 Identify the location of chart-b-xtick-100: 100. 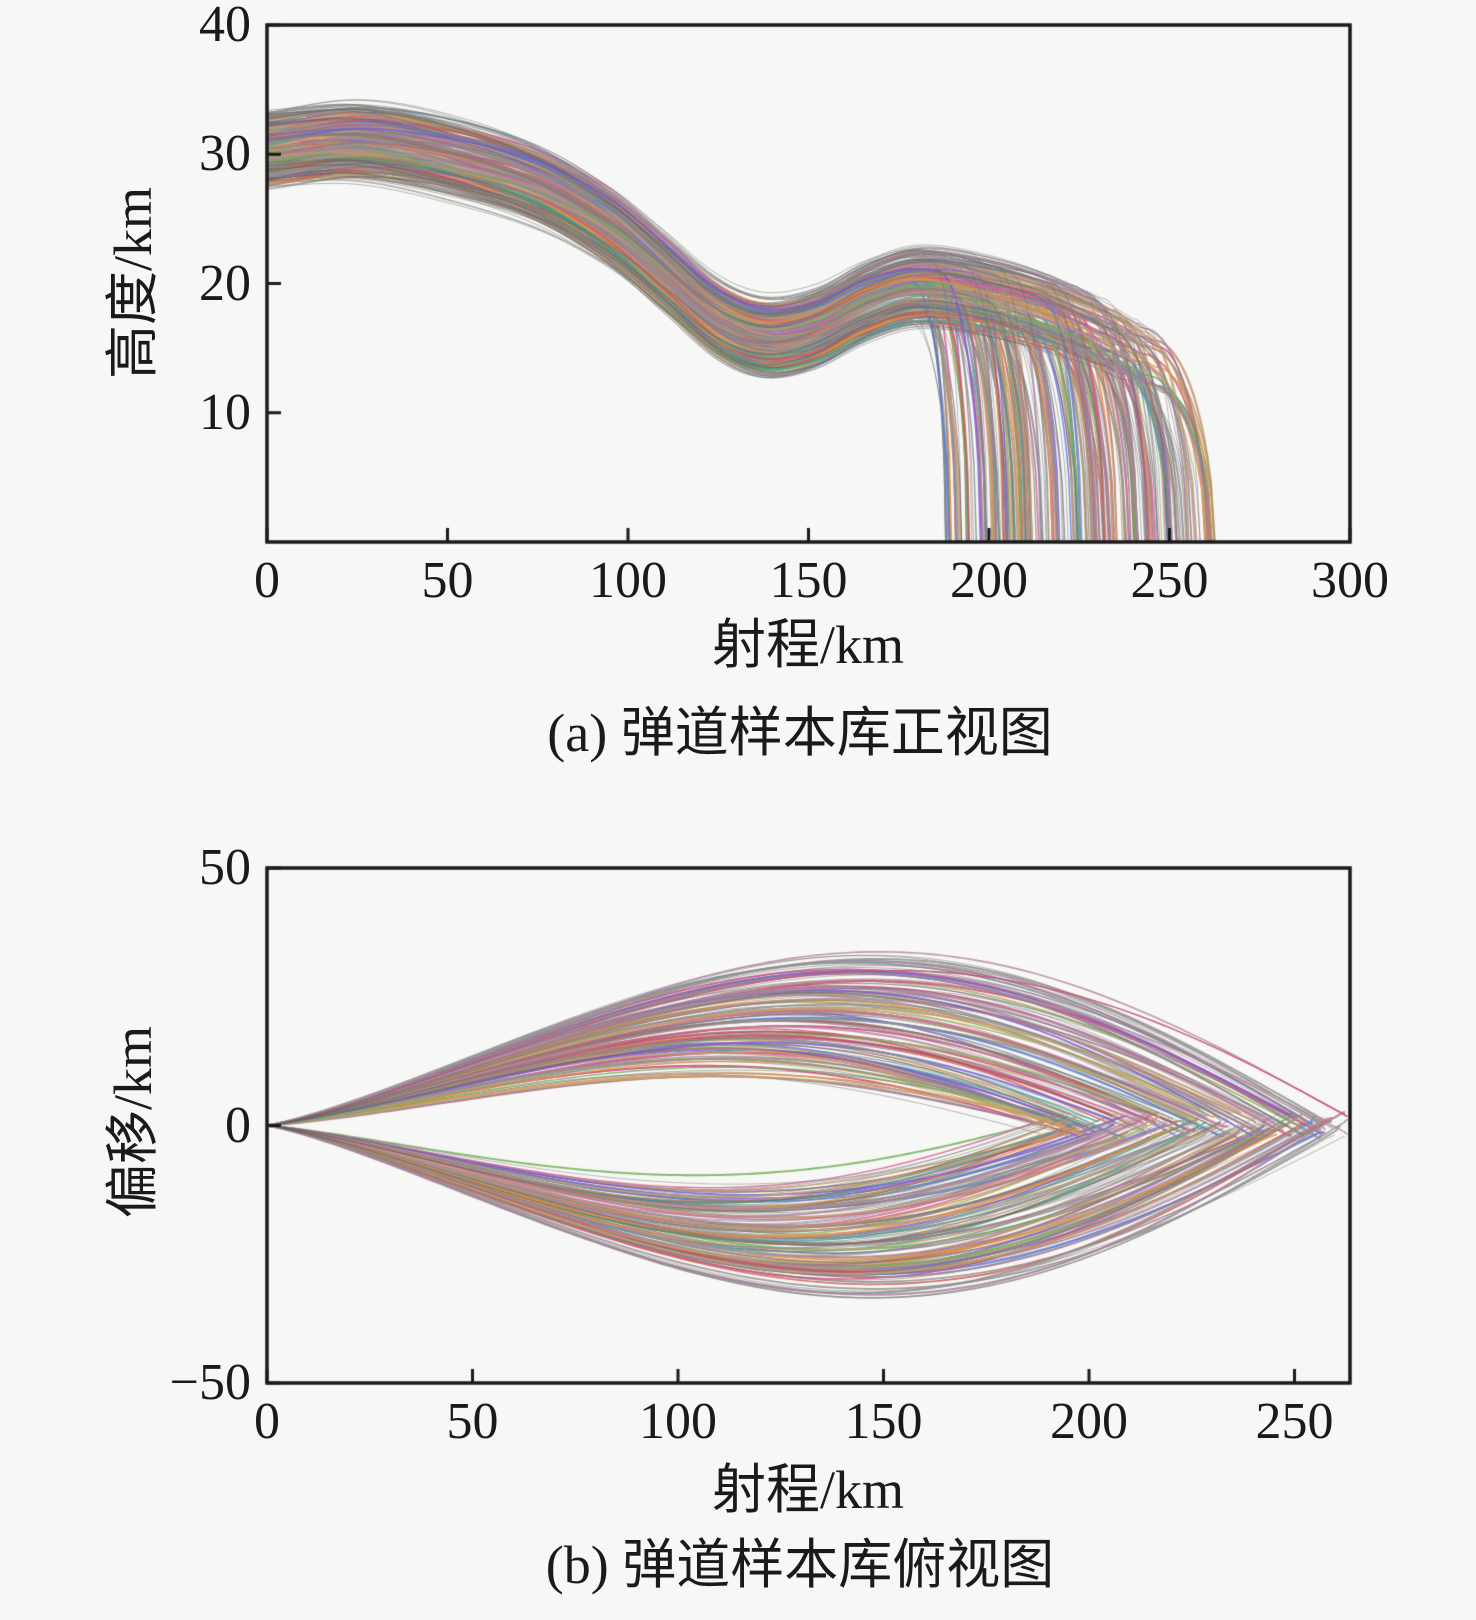
(678, 1421).